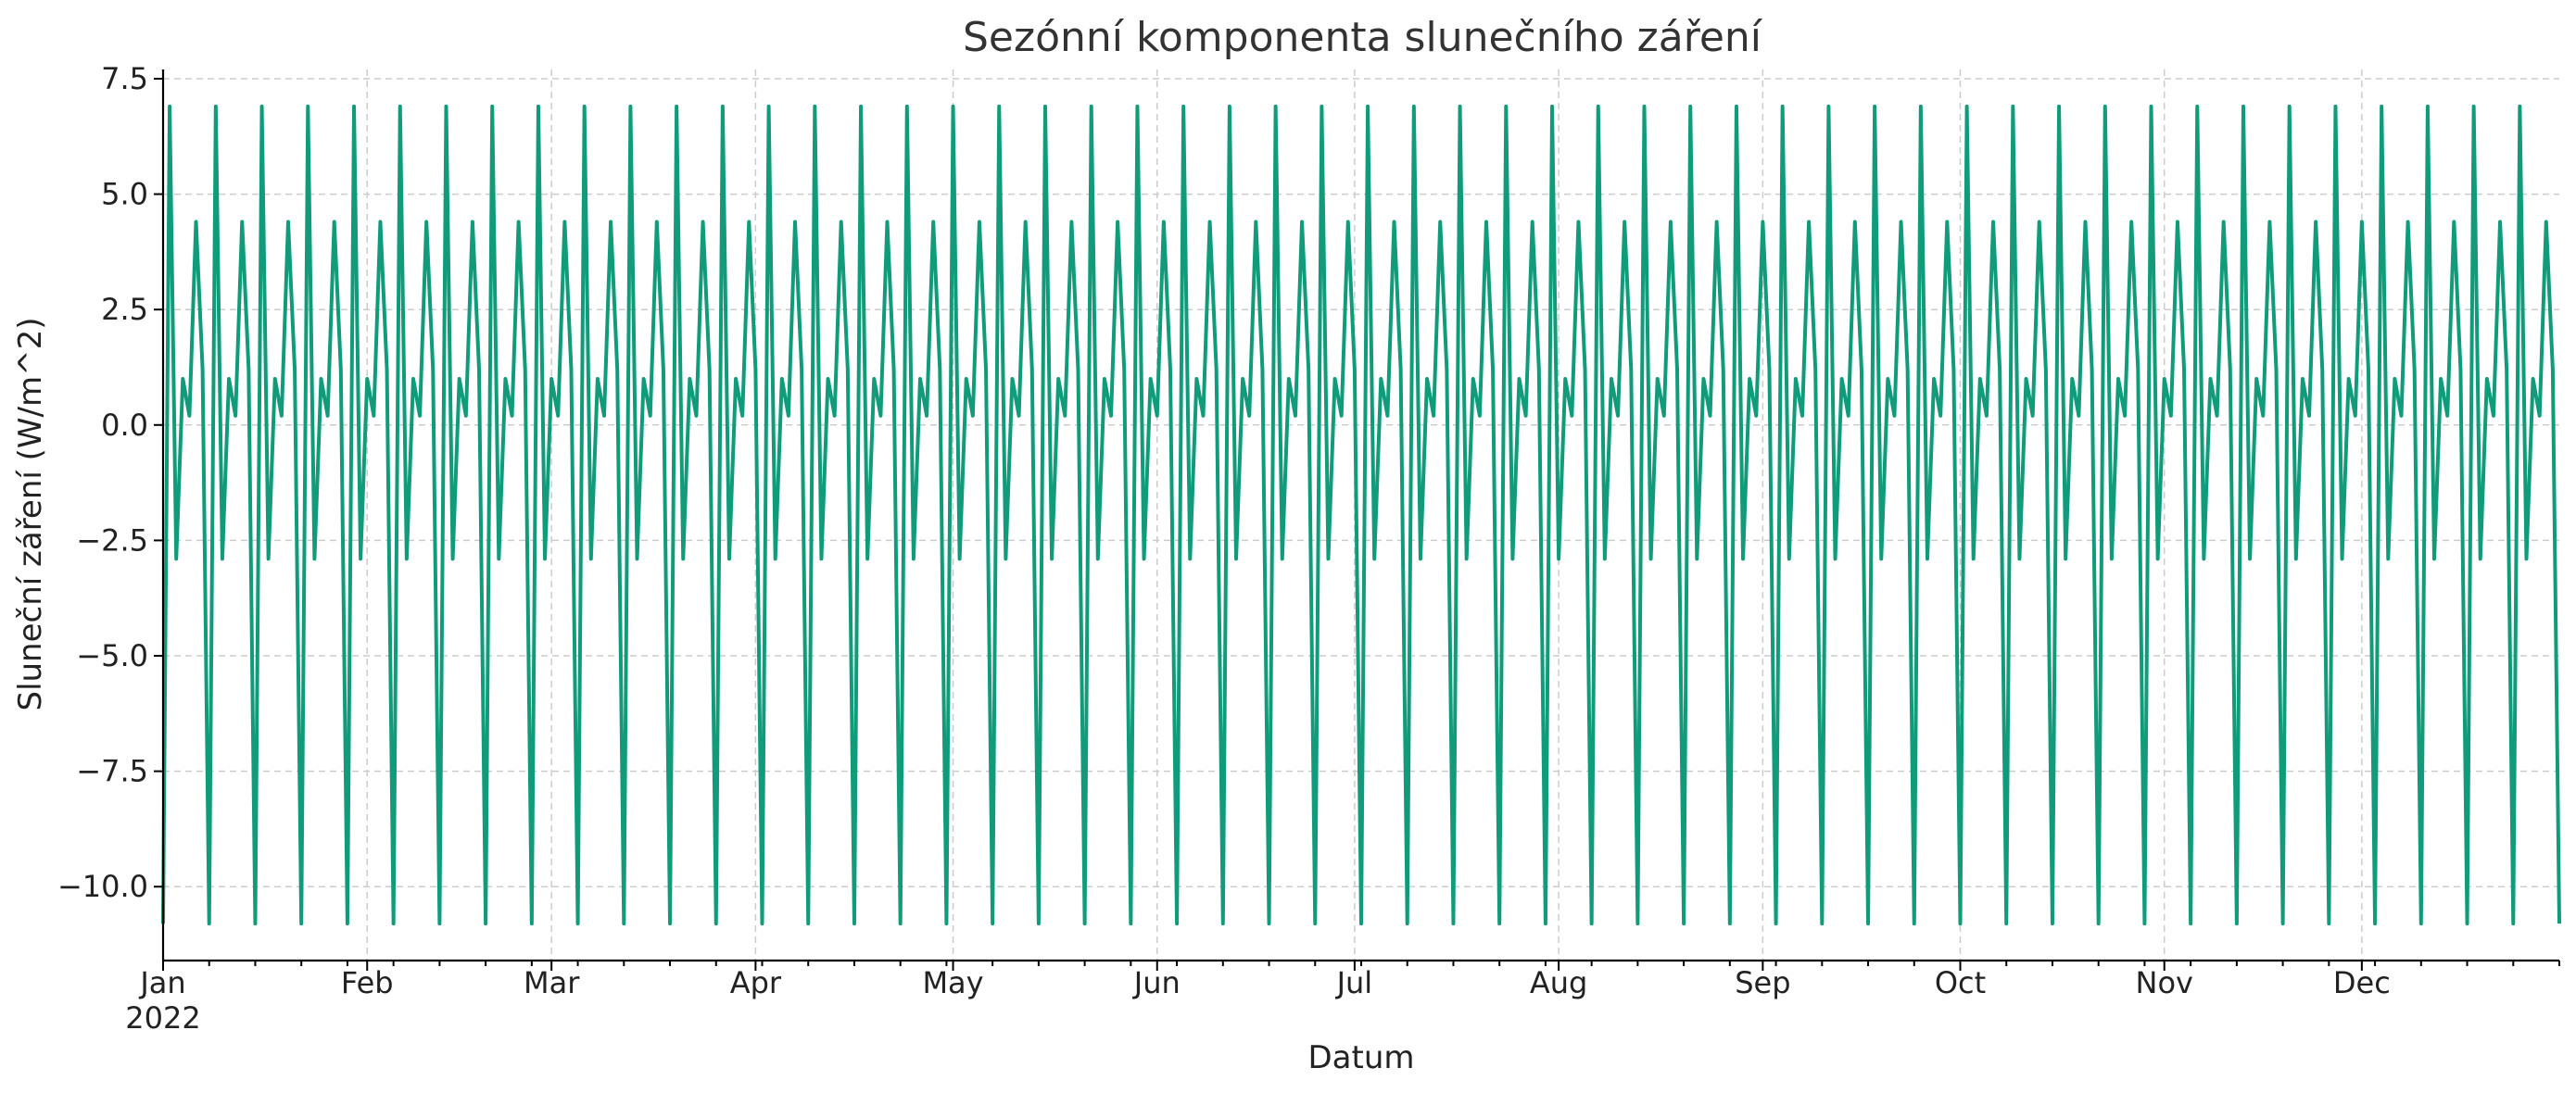 This screenshot has height=1093, width=2576. Describe the element at coordinates (125, 309) in the screenshot. I see `y-tick-label: 2.5` at that location.